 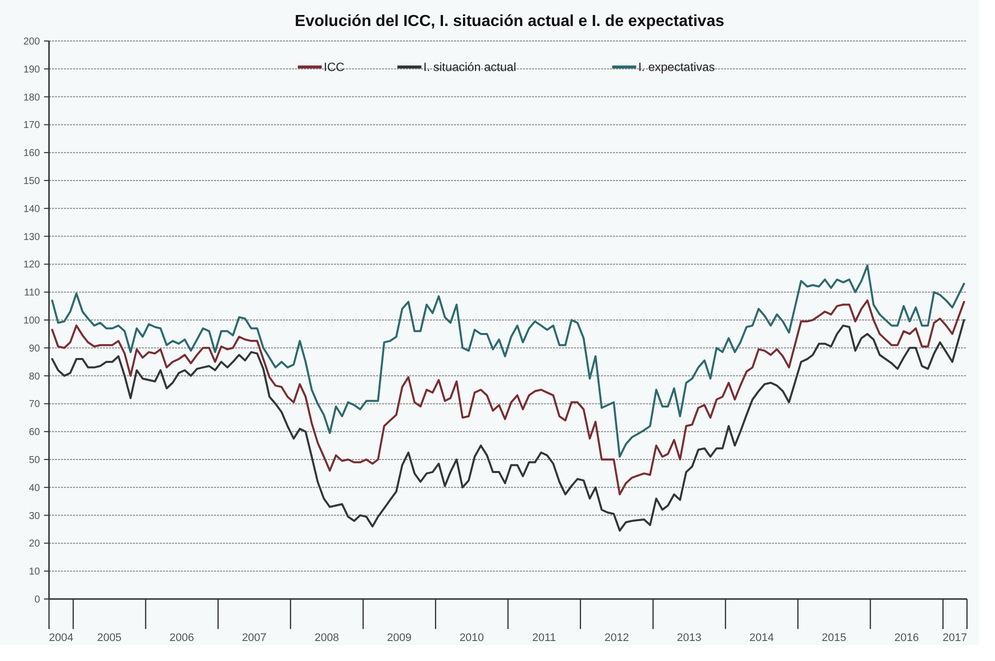 What do you see at coordinates (31, 265) in the screenshot?
I see `y-tick-label: 120` at bounding box center [31, 265].